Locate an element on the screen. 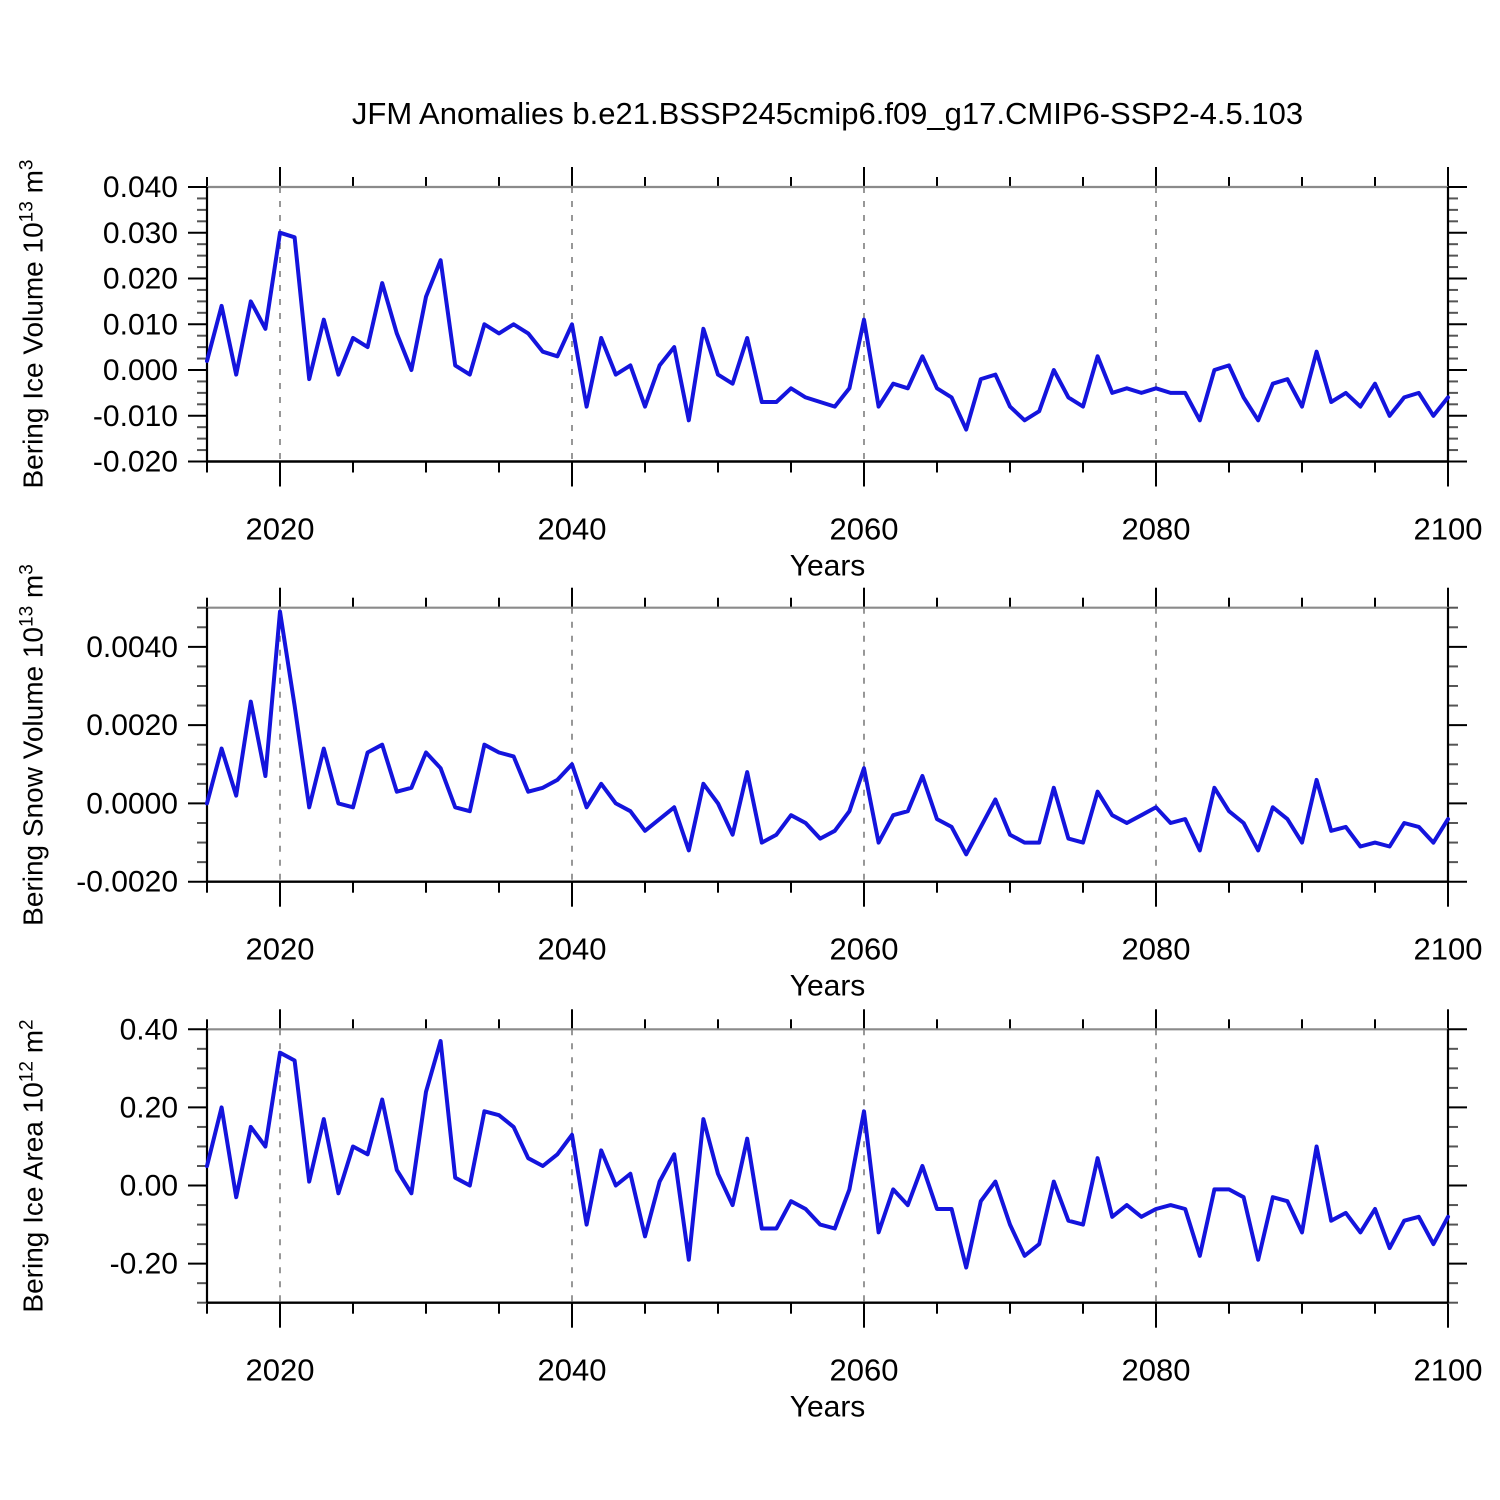  y-tick-label: 0.000 is located at coordinates (140, 370).